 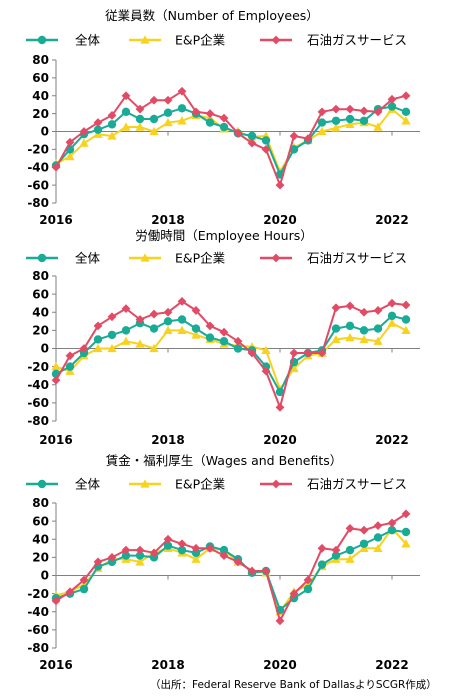 I want to click on series-line-ep, so click(x=231, y=570).